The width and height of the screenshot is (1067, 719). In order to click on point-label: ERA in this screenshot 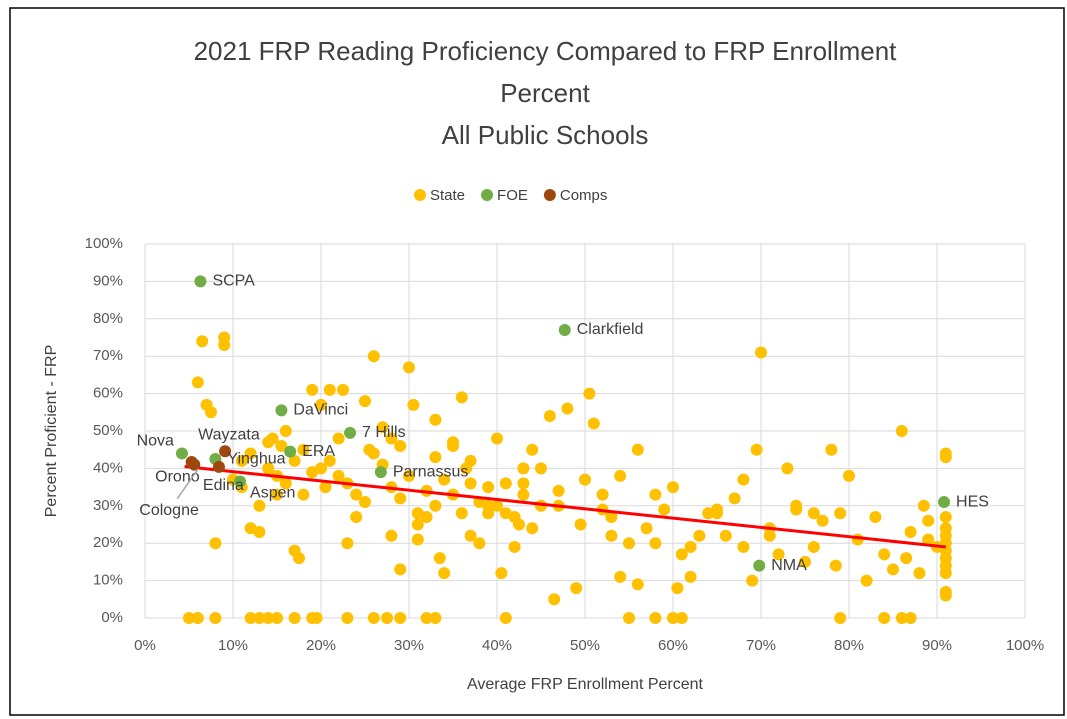, I will do `click(318, 451)`.